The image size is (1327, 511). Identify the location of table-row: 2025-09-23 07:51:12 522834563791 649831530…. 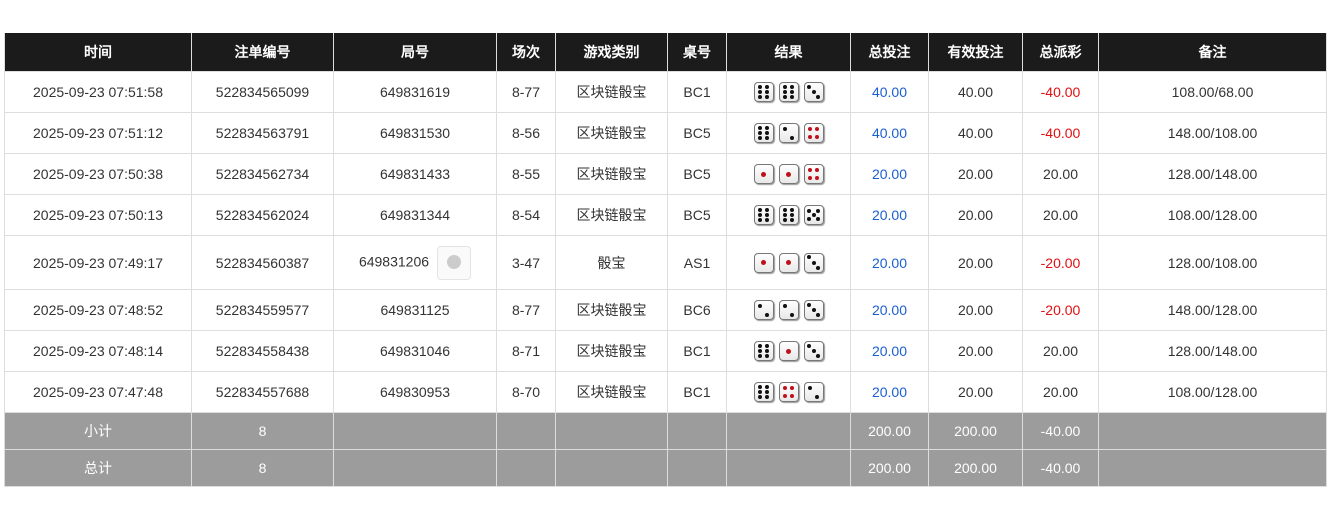
(665, 133).